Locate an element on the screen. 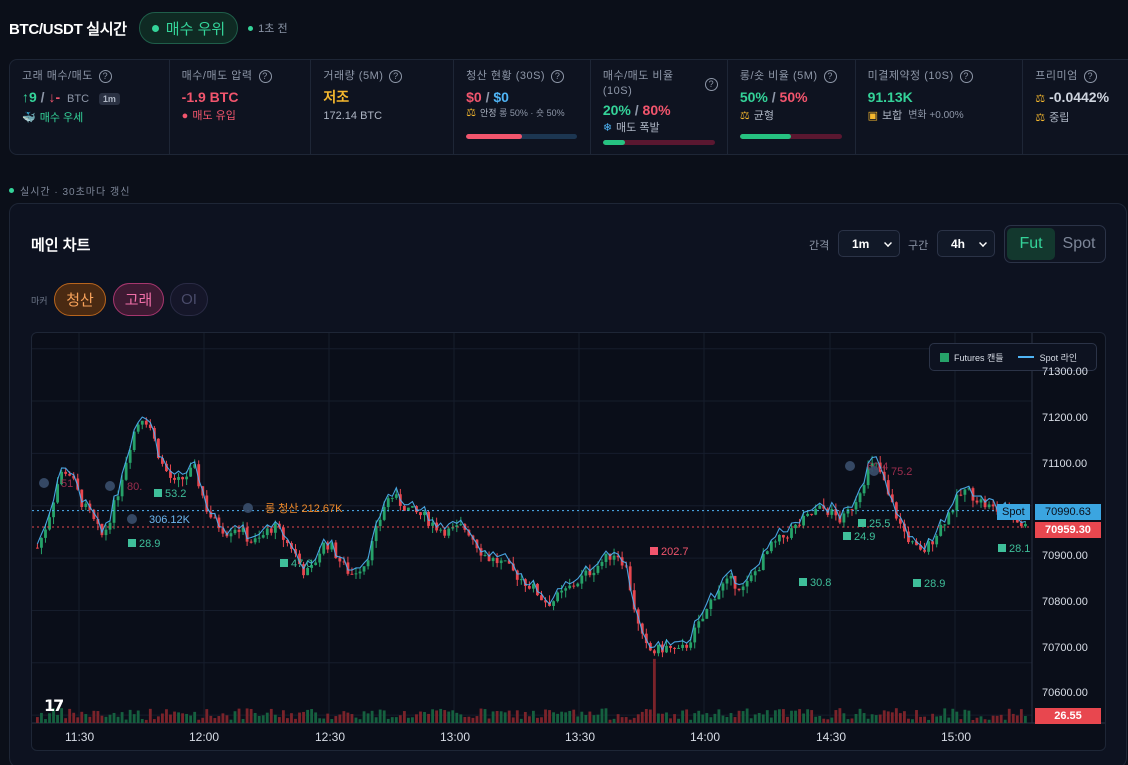 Image resolution: width=1128 pixels, height=765 pixels. range-select: 4h is located at coordinates (966, 243).